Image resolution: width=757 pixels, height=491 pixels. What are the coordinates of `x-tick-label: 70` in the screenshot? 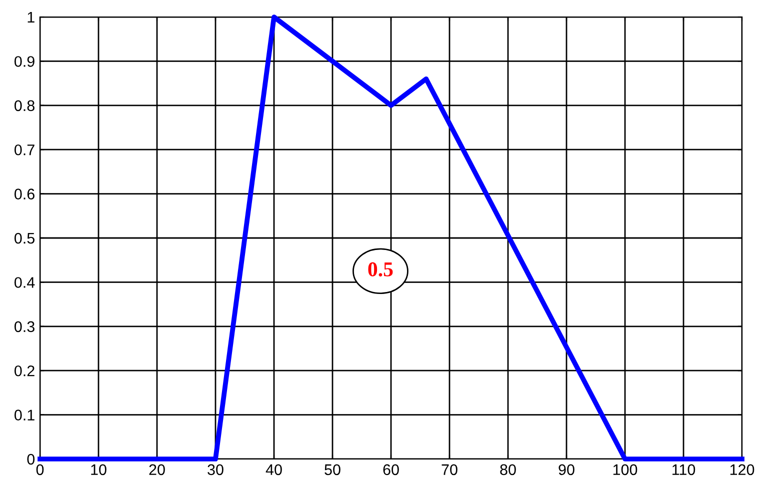 It's located at (450, 470).